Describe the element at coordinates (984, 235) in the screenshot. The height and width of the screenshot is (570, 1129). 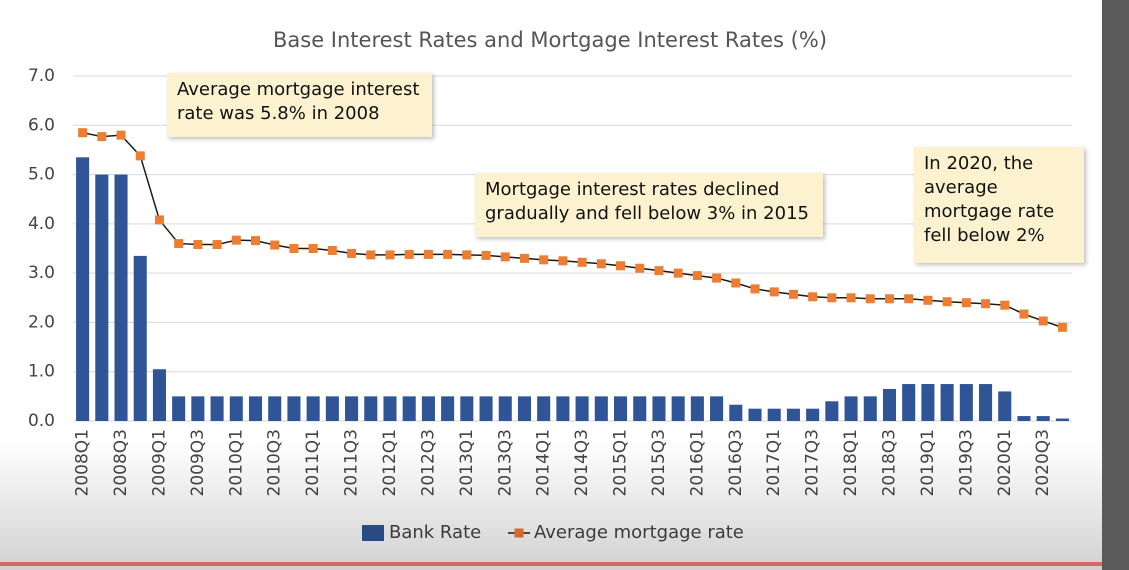
I see `annotation-text: fell below 2%` at that location.